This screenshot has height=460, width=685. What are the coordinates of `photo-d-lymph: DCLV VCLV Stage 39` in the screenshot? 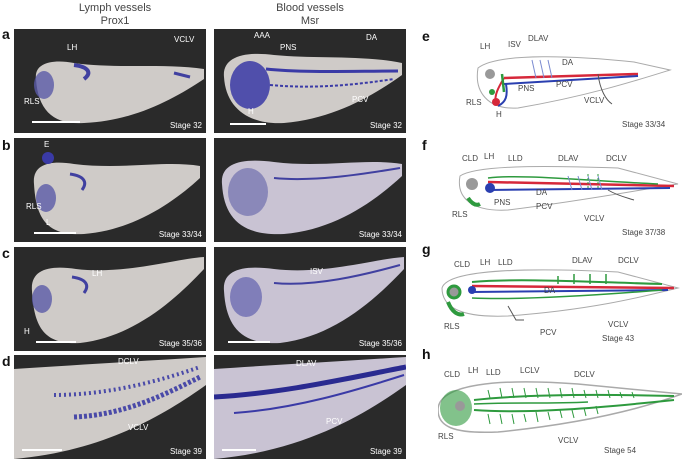 It's located at (110, 407).